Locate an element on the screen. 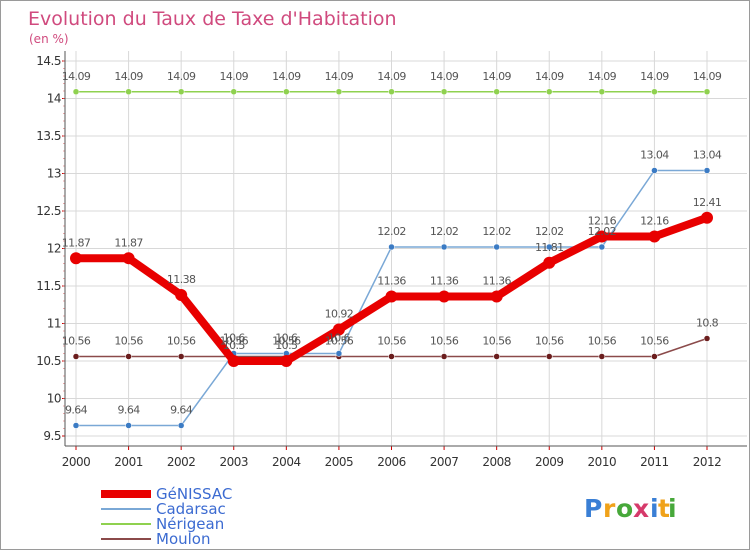 Image resolution: width=750 pixels, height=551 pixels. chart-title: Evolution du Taux de Taxe d'Habitation is located at coordinates (212, 19).